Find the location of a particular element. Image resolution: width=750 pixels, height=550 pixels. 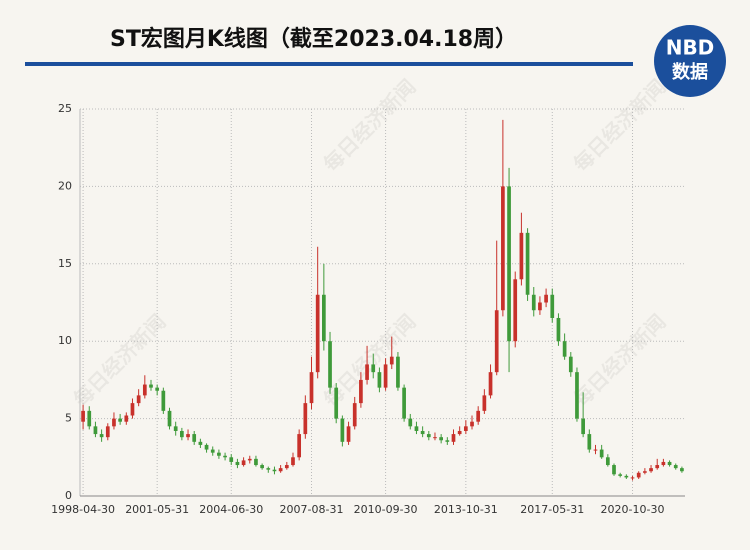

y-tick-label: 0 is located at coordinates (68, 495).